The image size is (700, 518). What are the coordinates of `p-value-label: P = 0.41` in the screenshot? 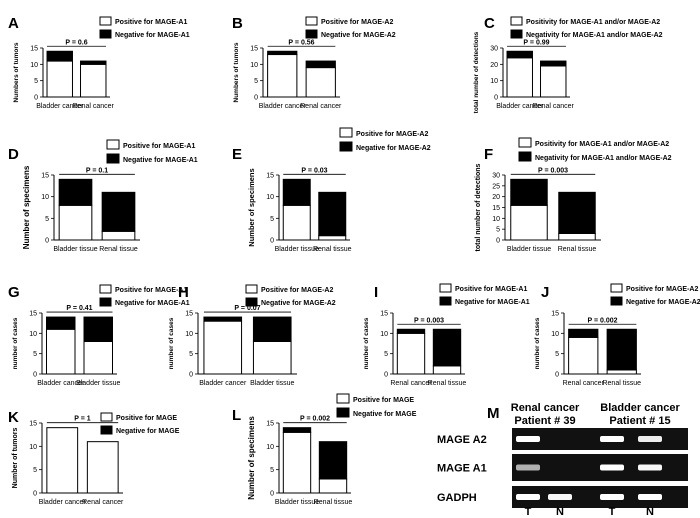 It's located at (79, 308).